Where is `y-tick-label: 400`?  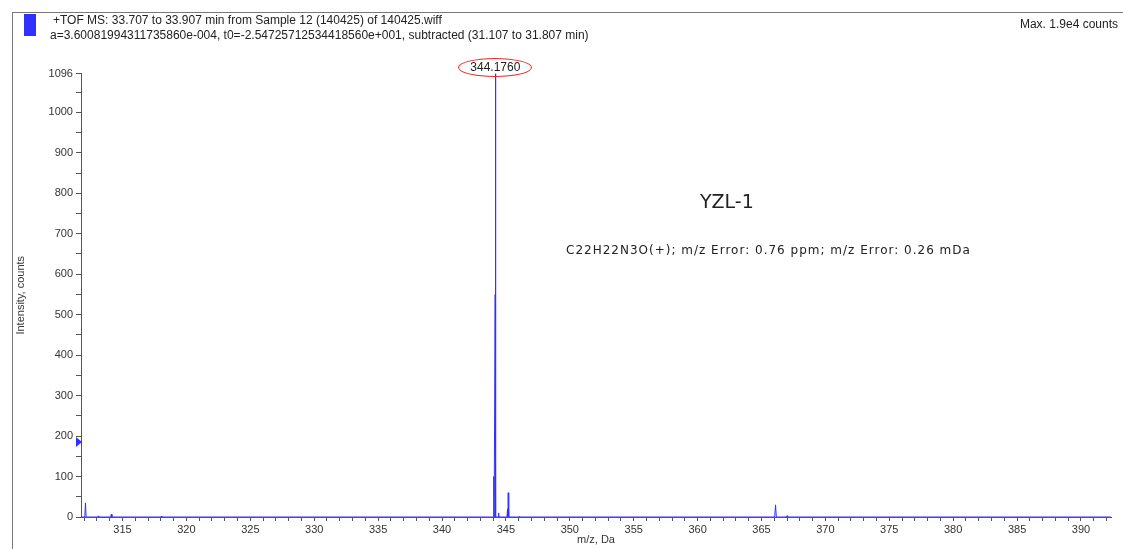 y-tick-label: 400 is located at coordinates (63, 354).